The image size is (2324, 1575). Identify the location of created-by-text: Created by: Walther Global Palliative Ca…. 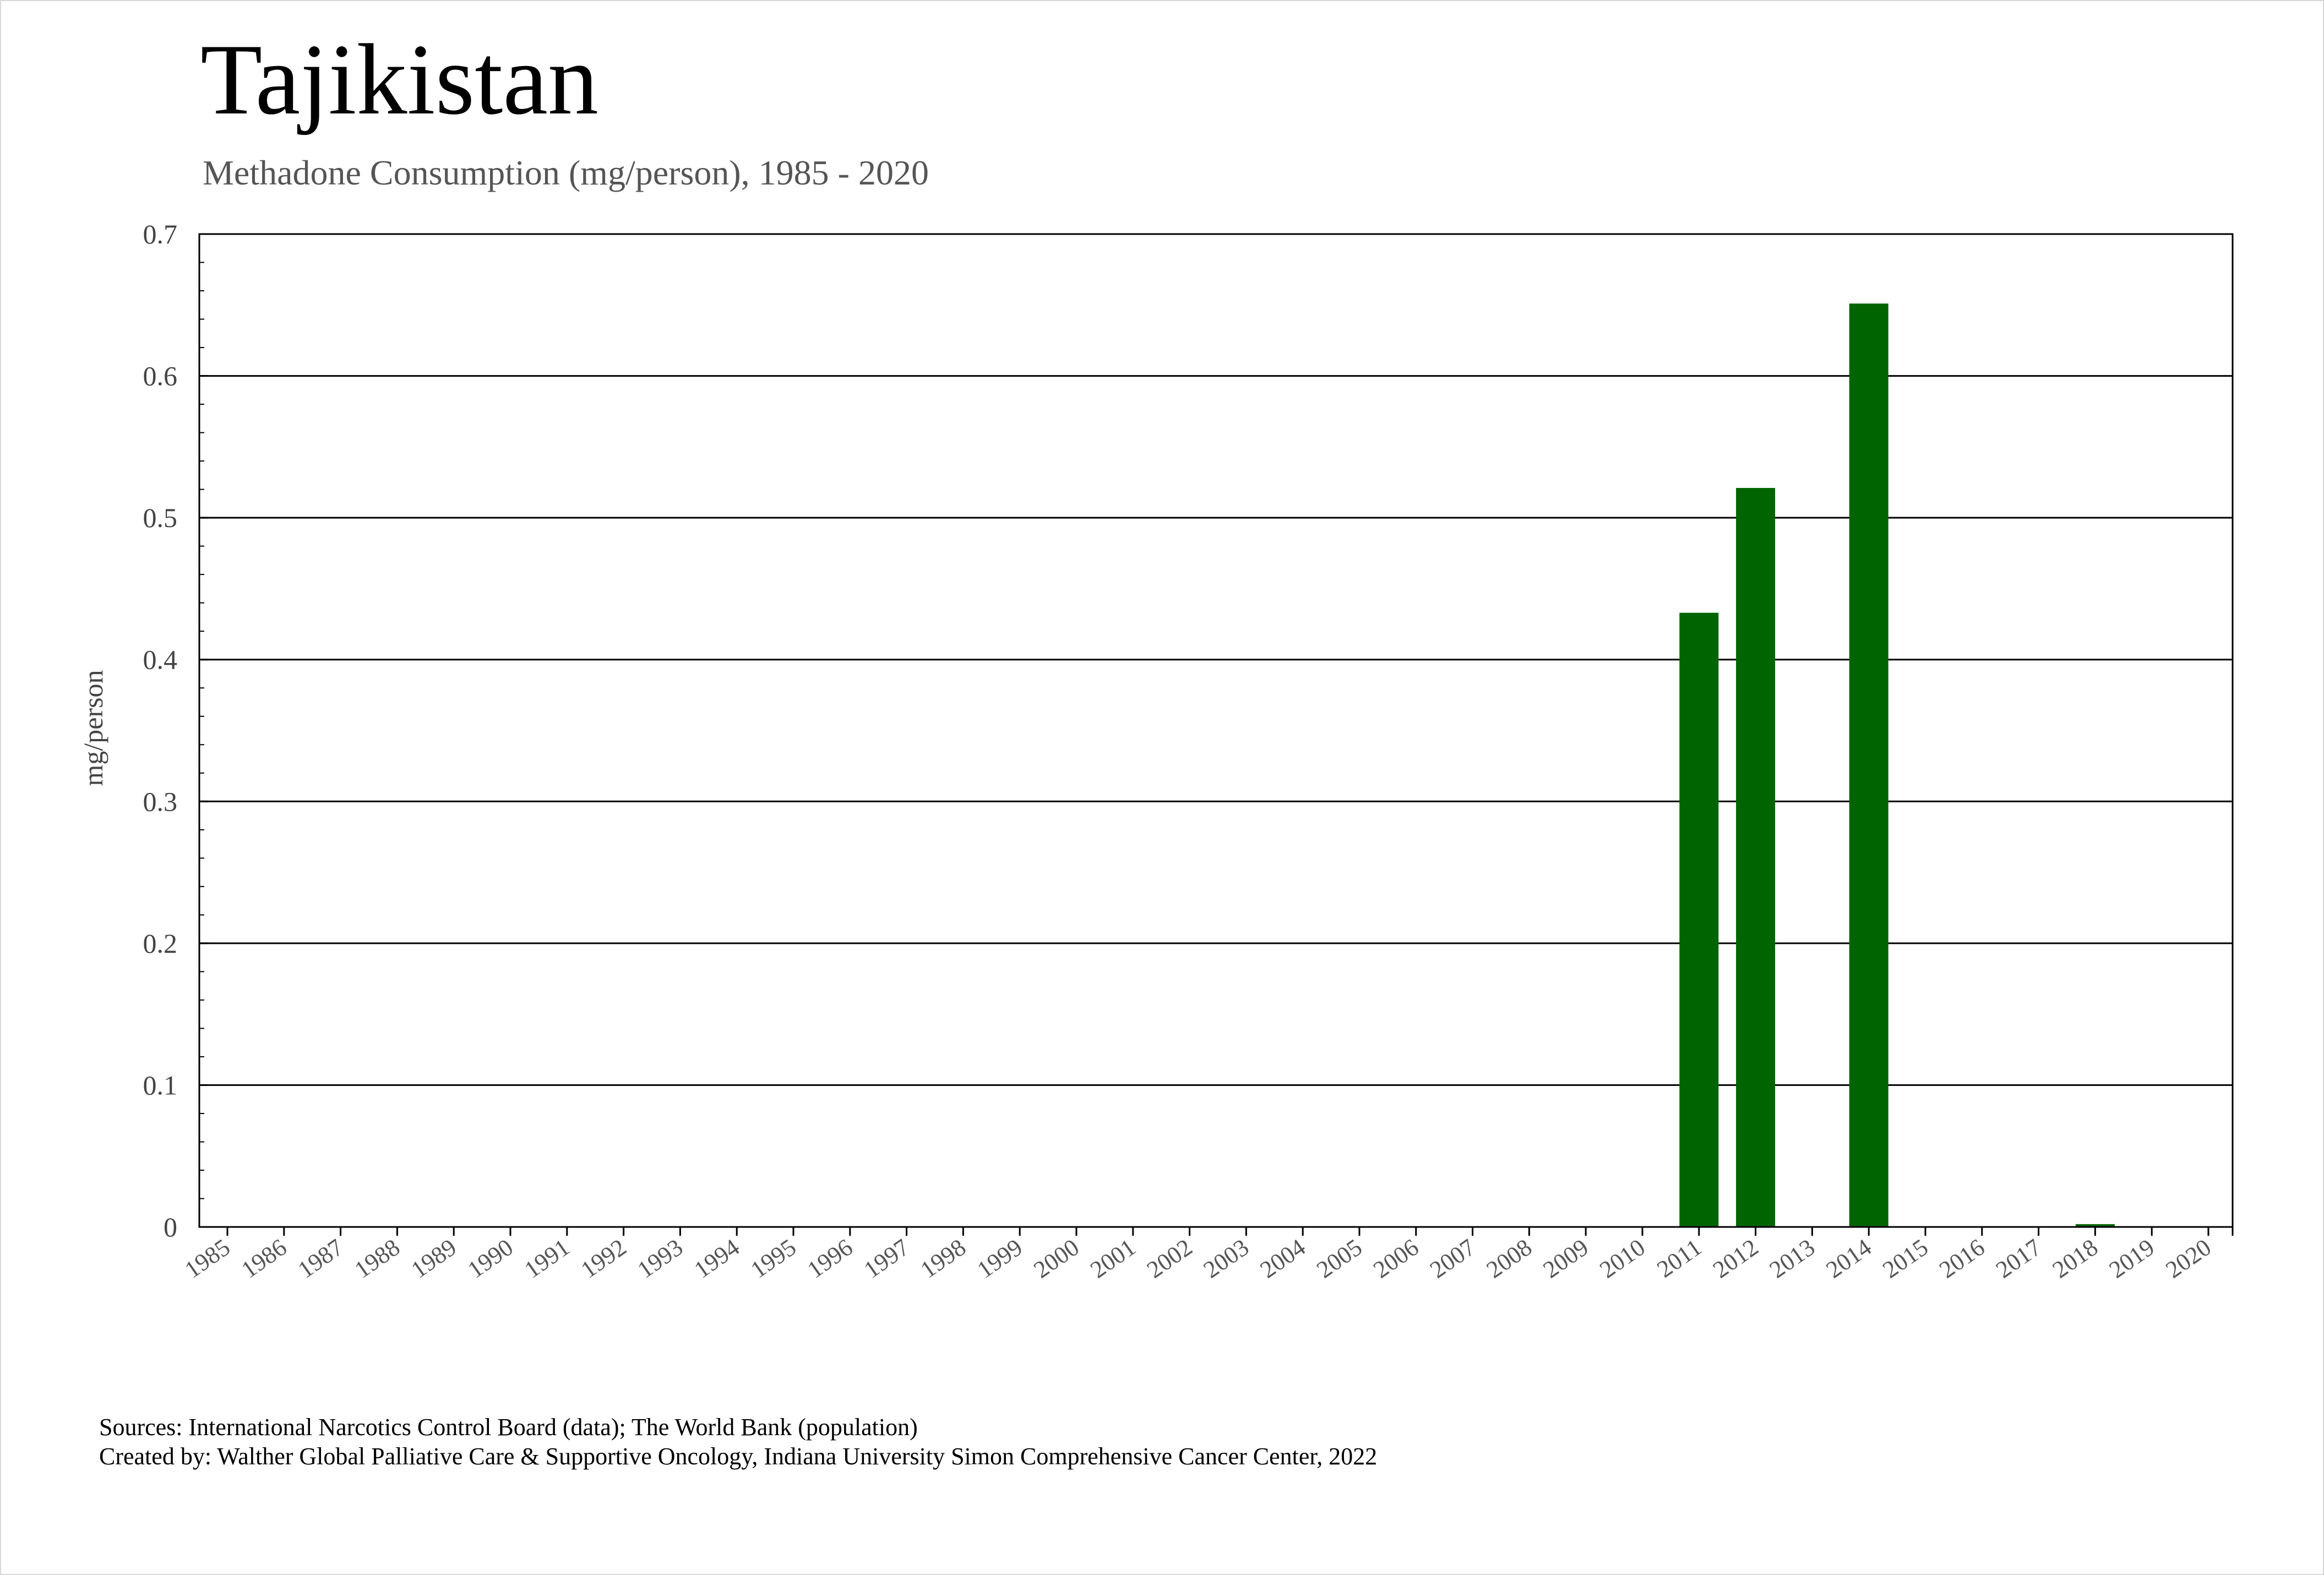
(738, 1456).